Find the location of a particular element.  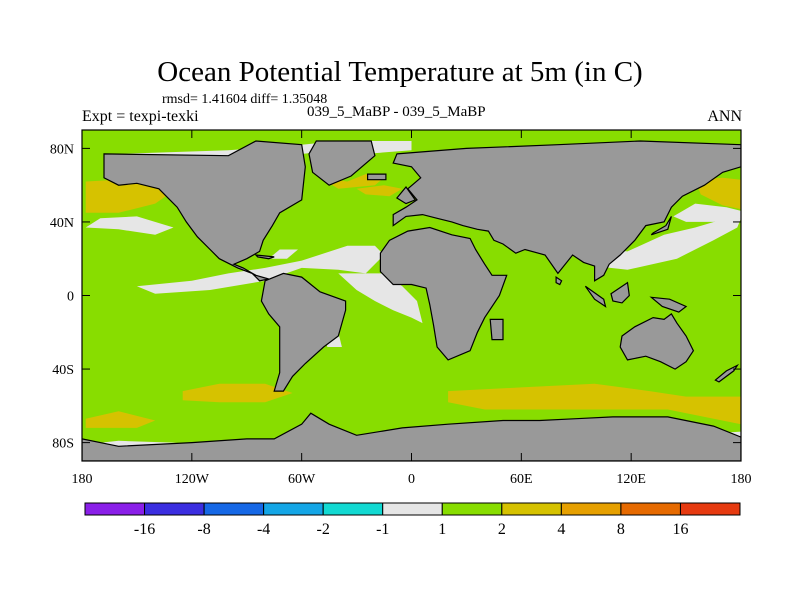

comparison-label: 039_5_MaBP - 039_5_MaBP is located at coordinates (396, 112).